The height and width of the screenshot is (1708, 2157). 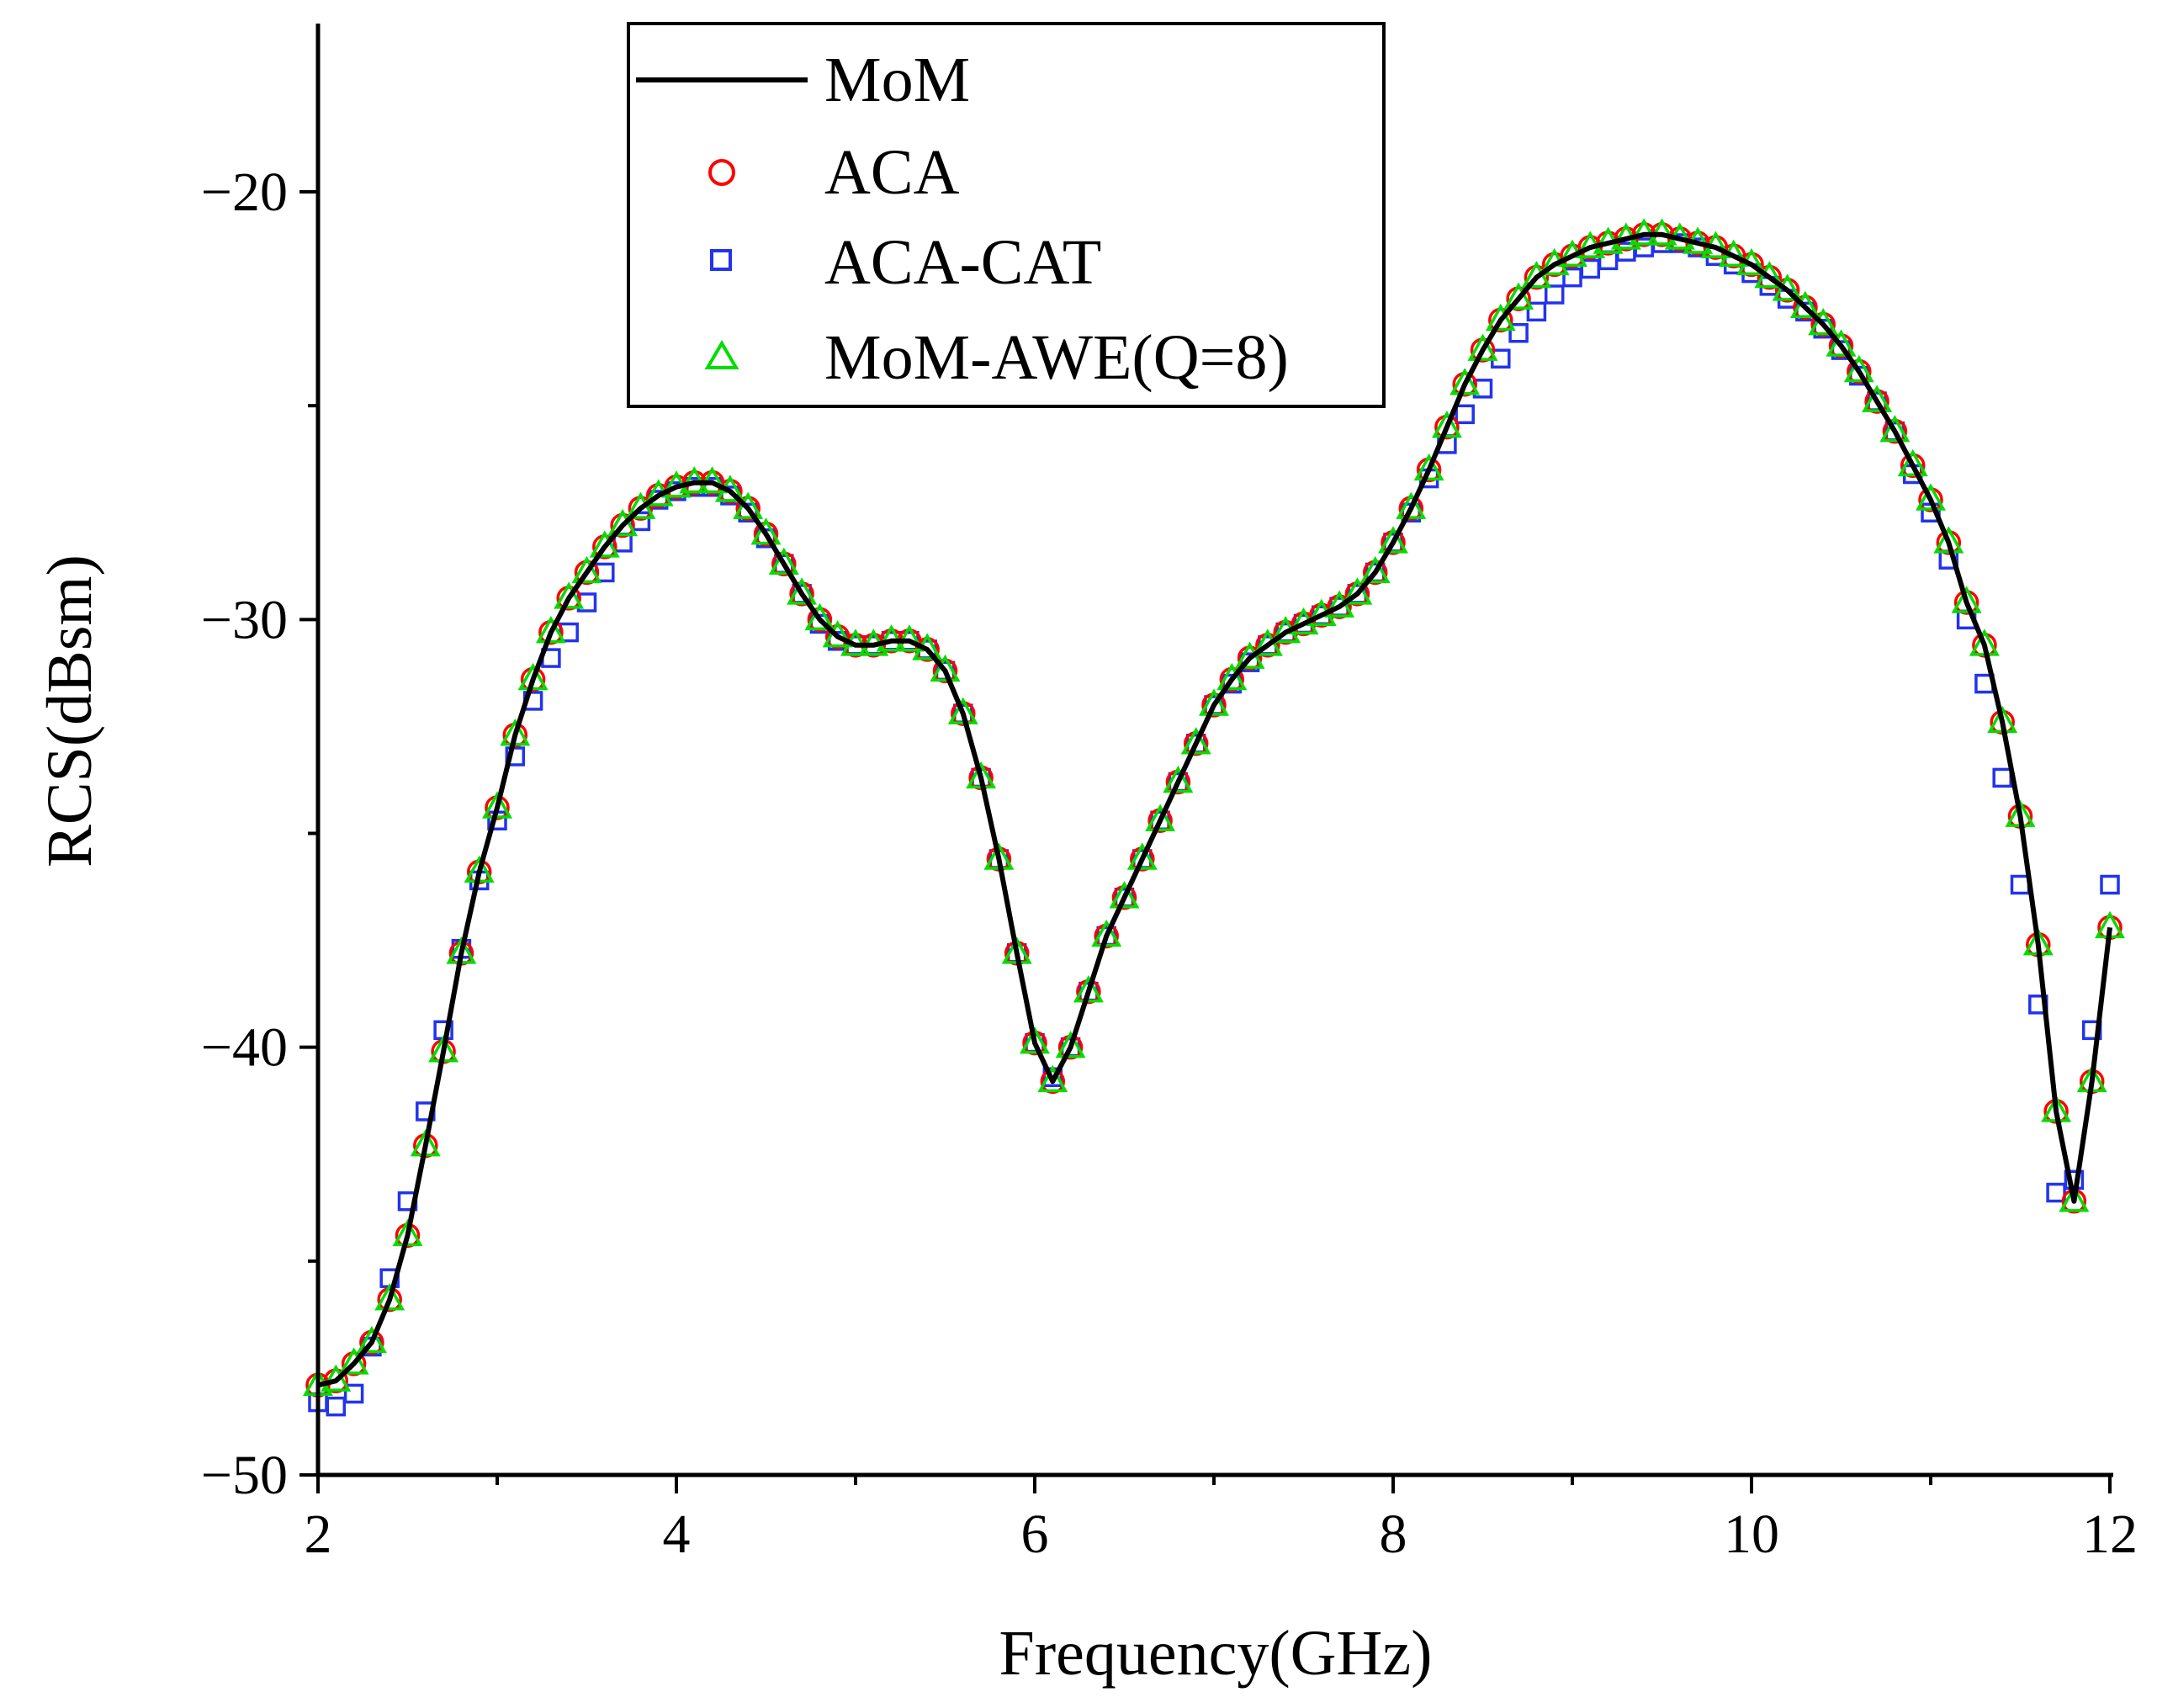 I want to click on y-tick-label: −20, so click(x=244, y=193).